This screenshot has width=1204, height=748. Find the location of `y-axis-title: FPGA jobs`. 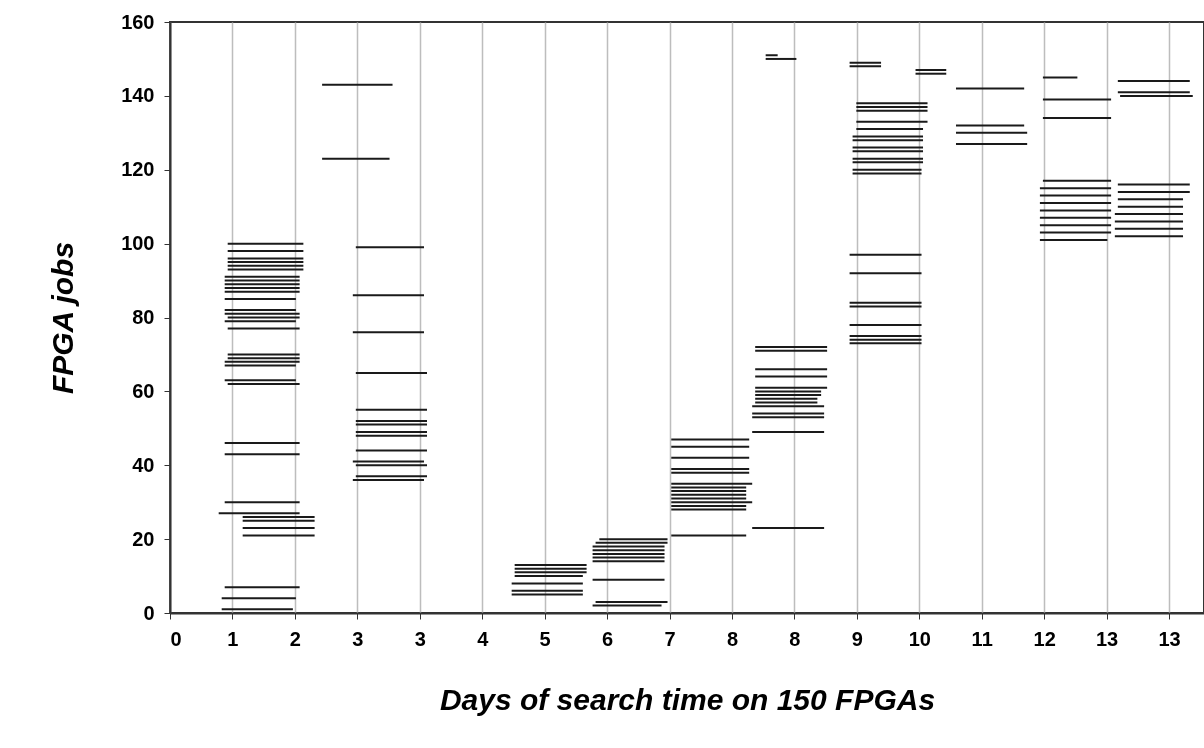

y-axis-title: FPGA jobs is located at coordinates (63, 318).